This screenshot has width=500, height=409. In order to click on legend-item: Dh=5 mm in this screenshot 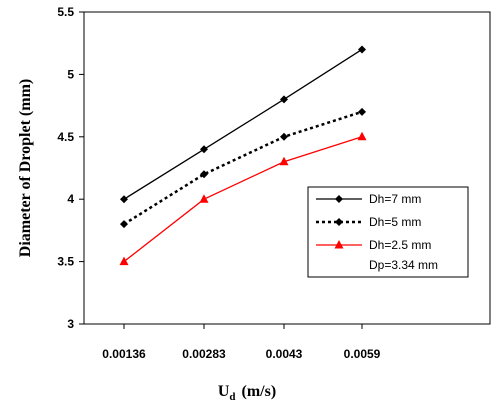, I will do `click(368, 222)`.